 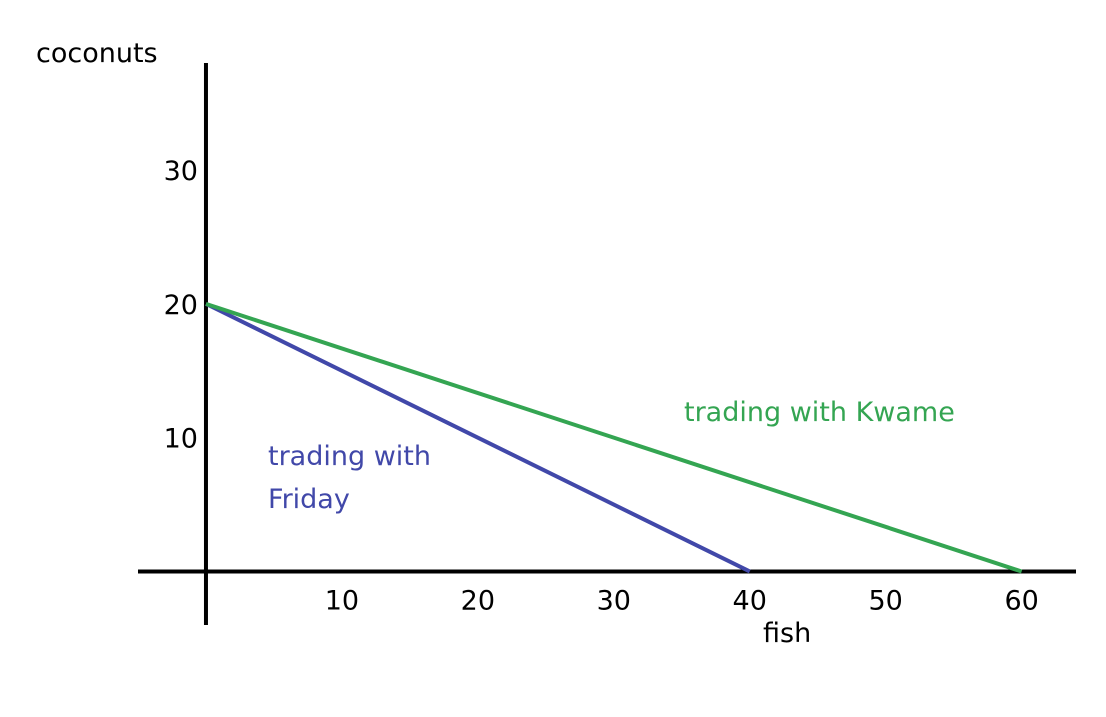 I want to click on x-tick-label: 40, so click(x=750, y=600).